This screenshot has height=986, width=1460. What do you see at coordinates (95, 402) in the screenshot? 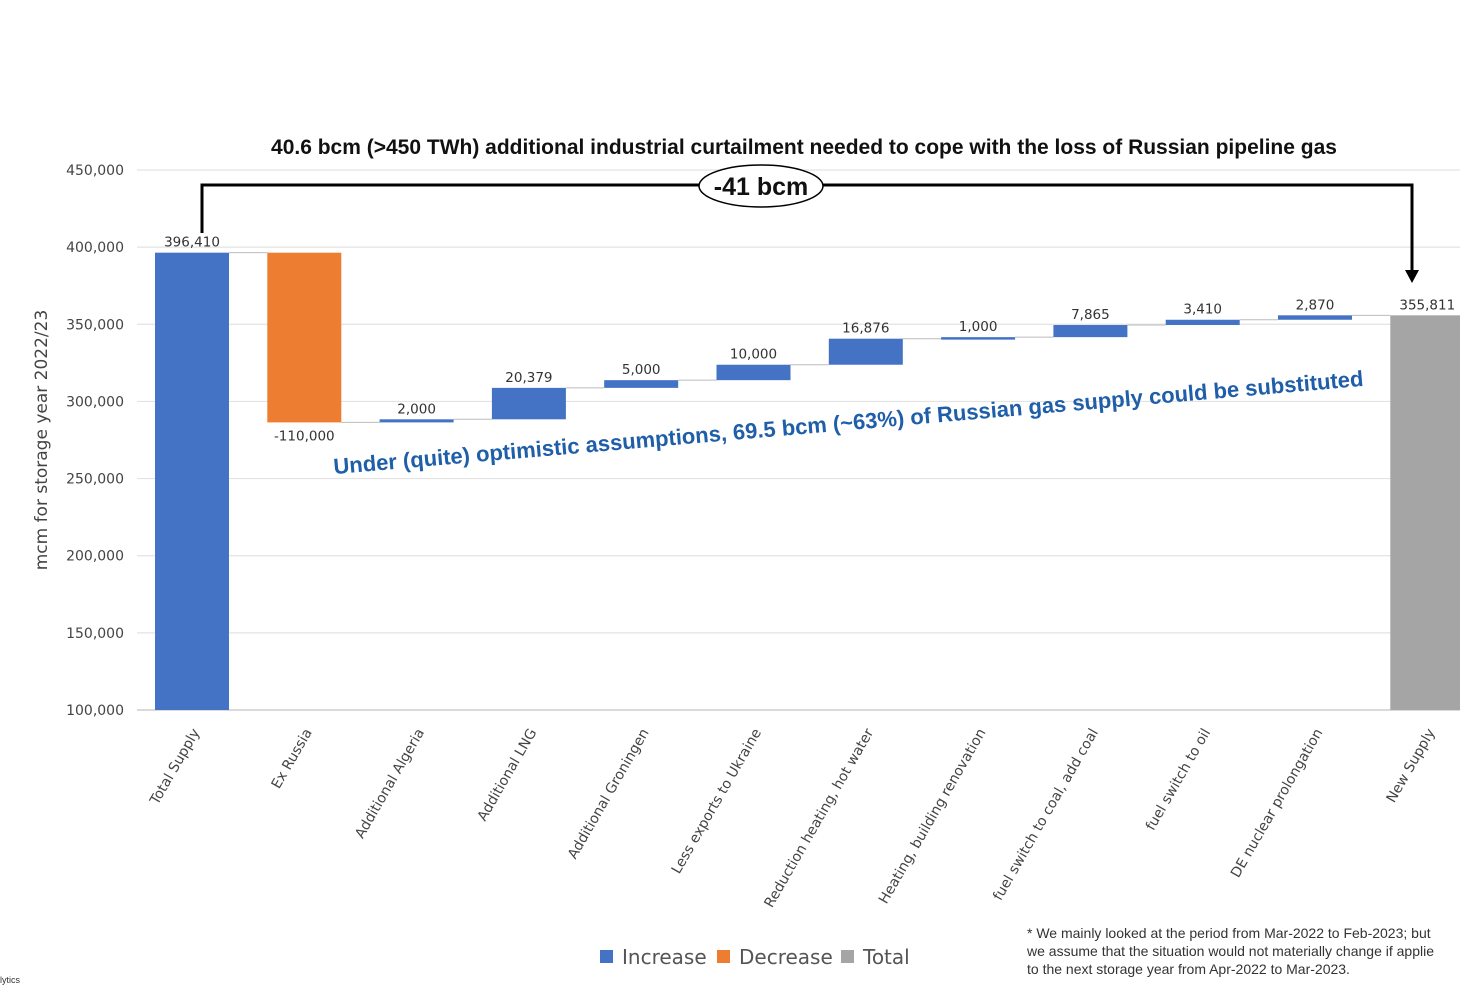
I see `y-tick-label: 300,000` at bounding box center [95, 402].